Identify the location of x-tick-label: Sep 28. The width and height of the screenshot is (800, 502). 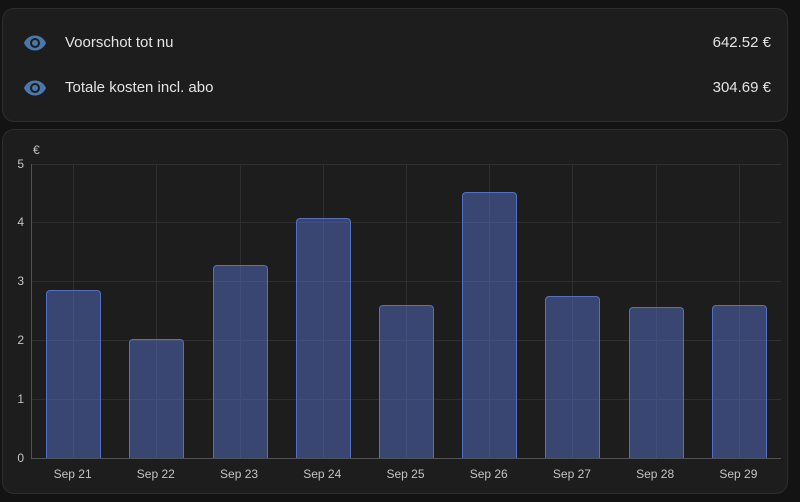
(655, 474).